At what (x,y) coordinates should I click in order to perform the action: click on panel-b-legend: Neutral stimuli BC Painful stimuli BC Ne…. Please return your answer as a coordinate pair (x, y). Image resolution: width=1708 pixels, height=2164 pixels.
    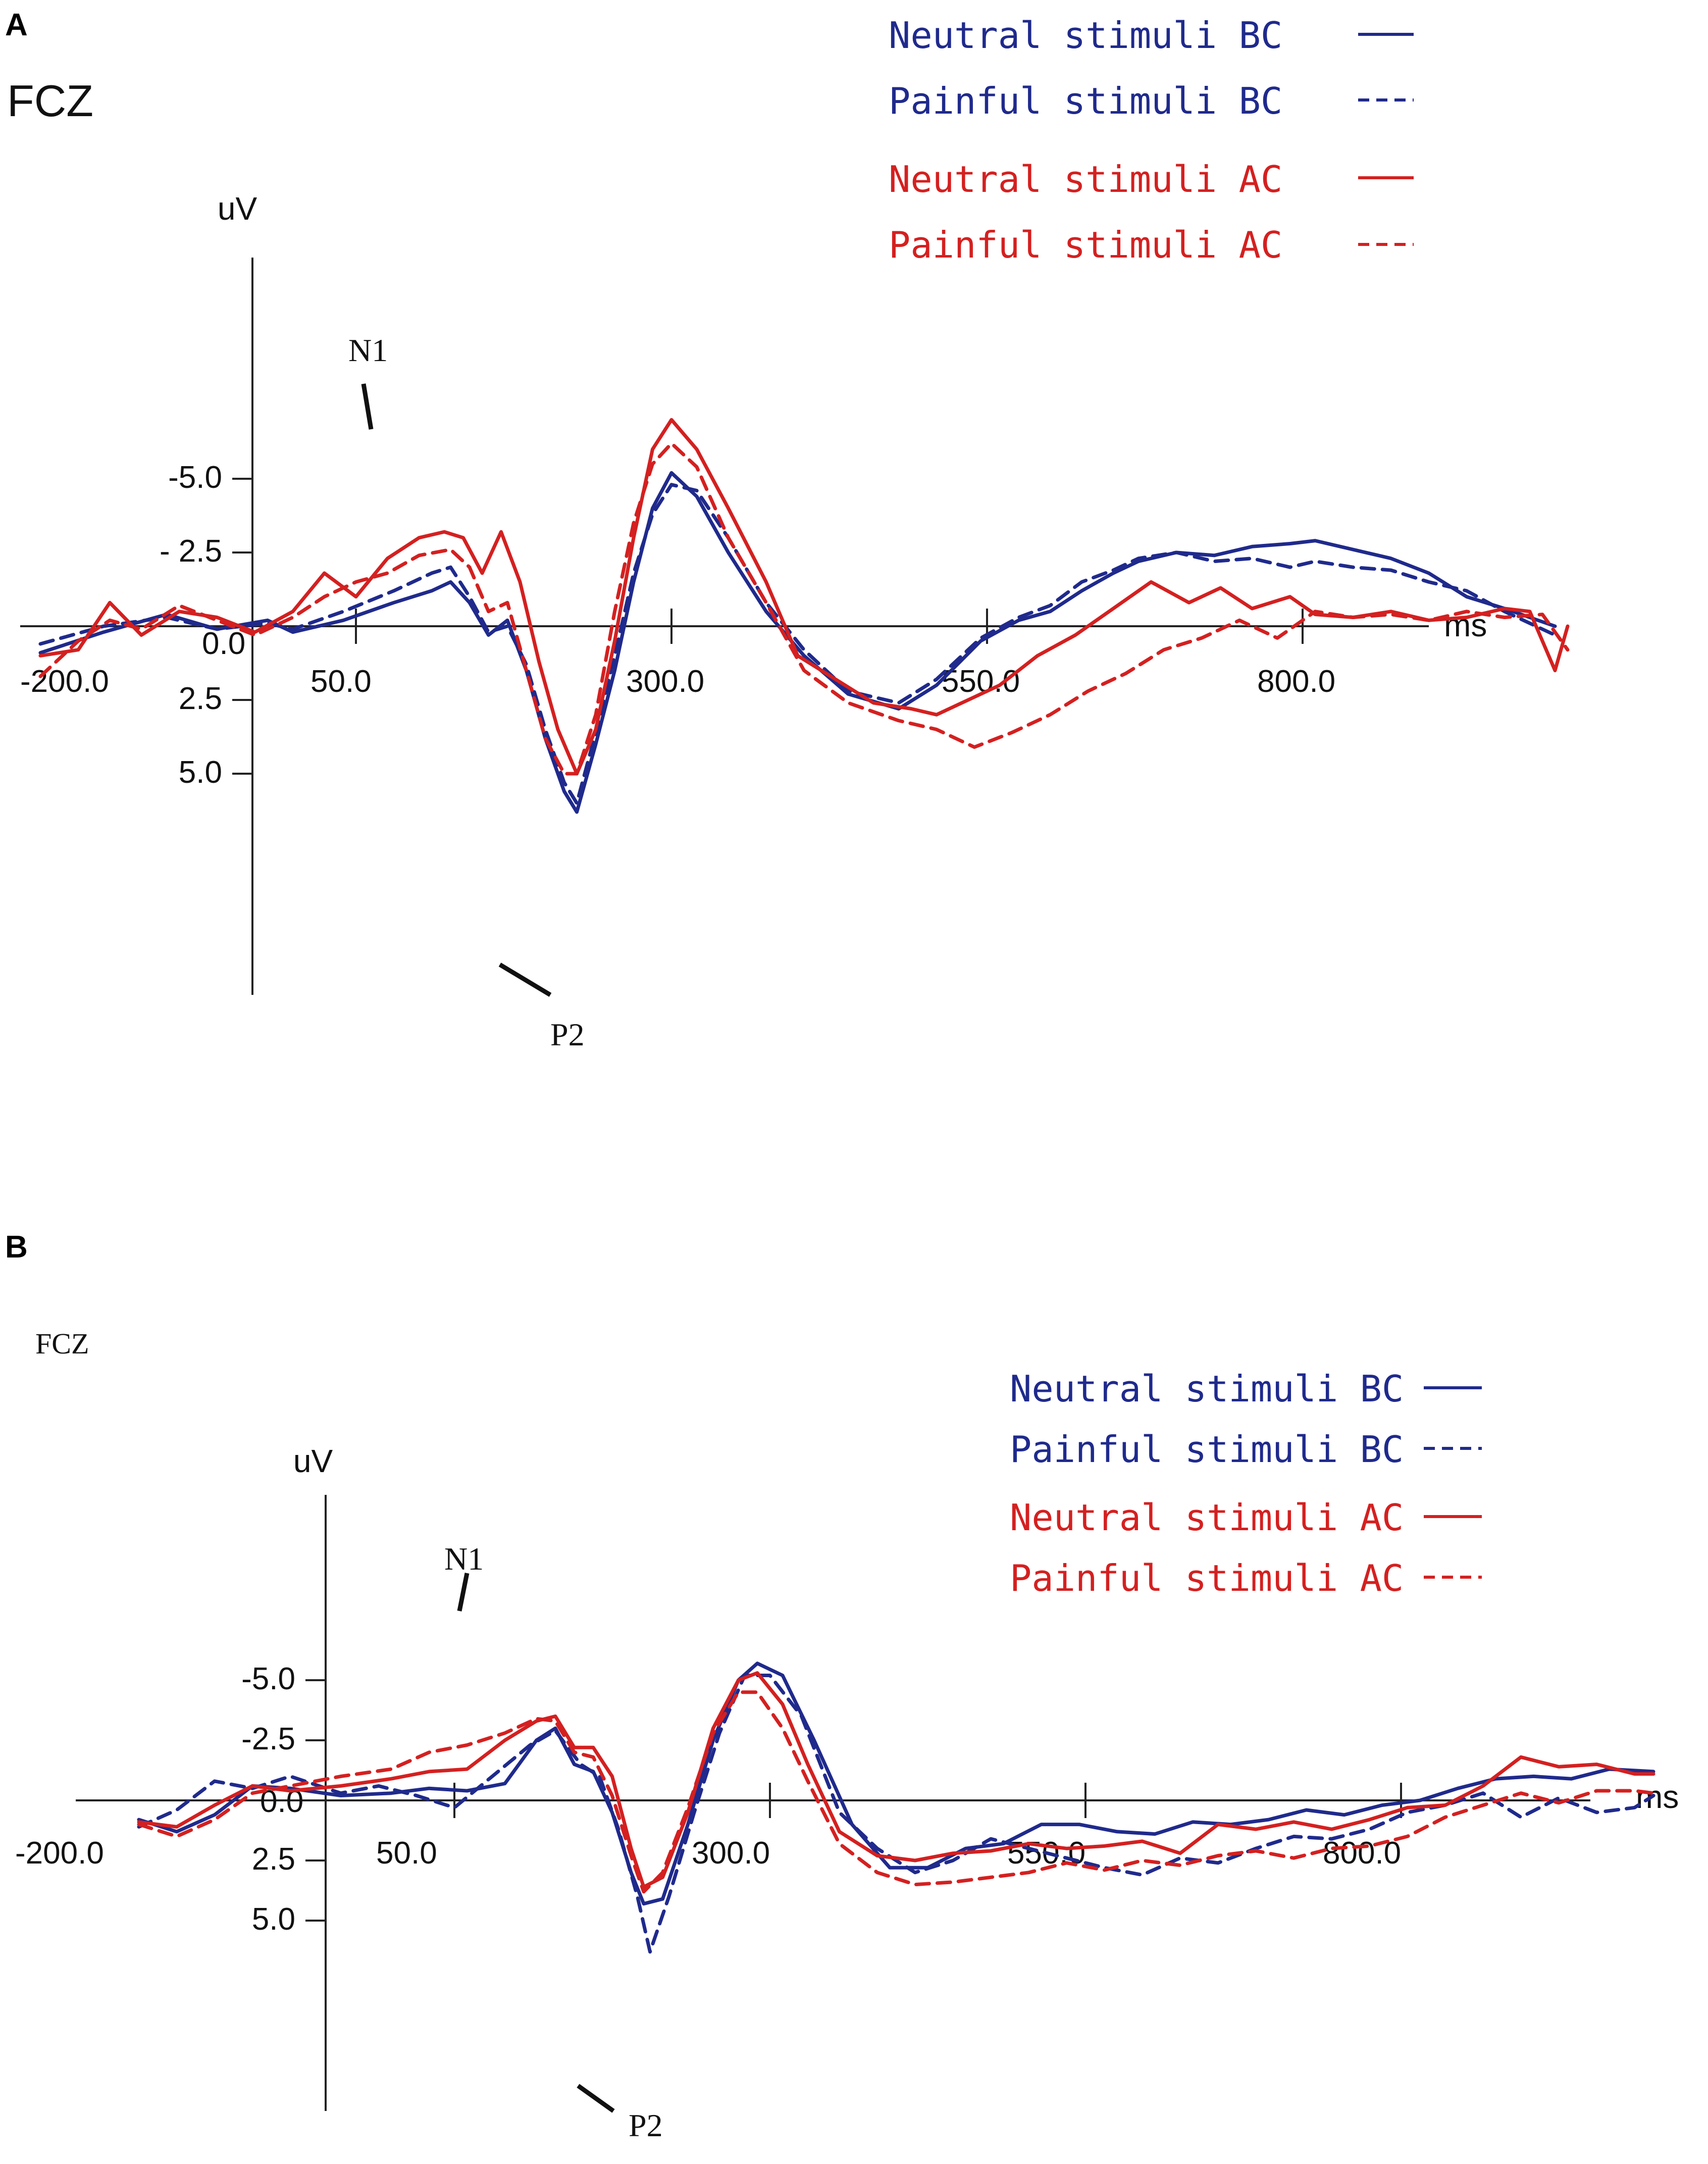
    Looking at the image, I should click on (1246, 1483).